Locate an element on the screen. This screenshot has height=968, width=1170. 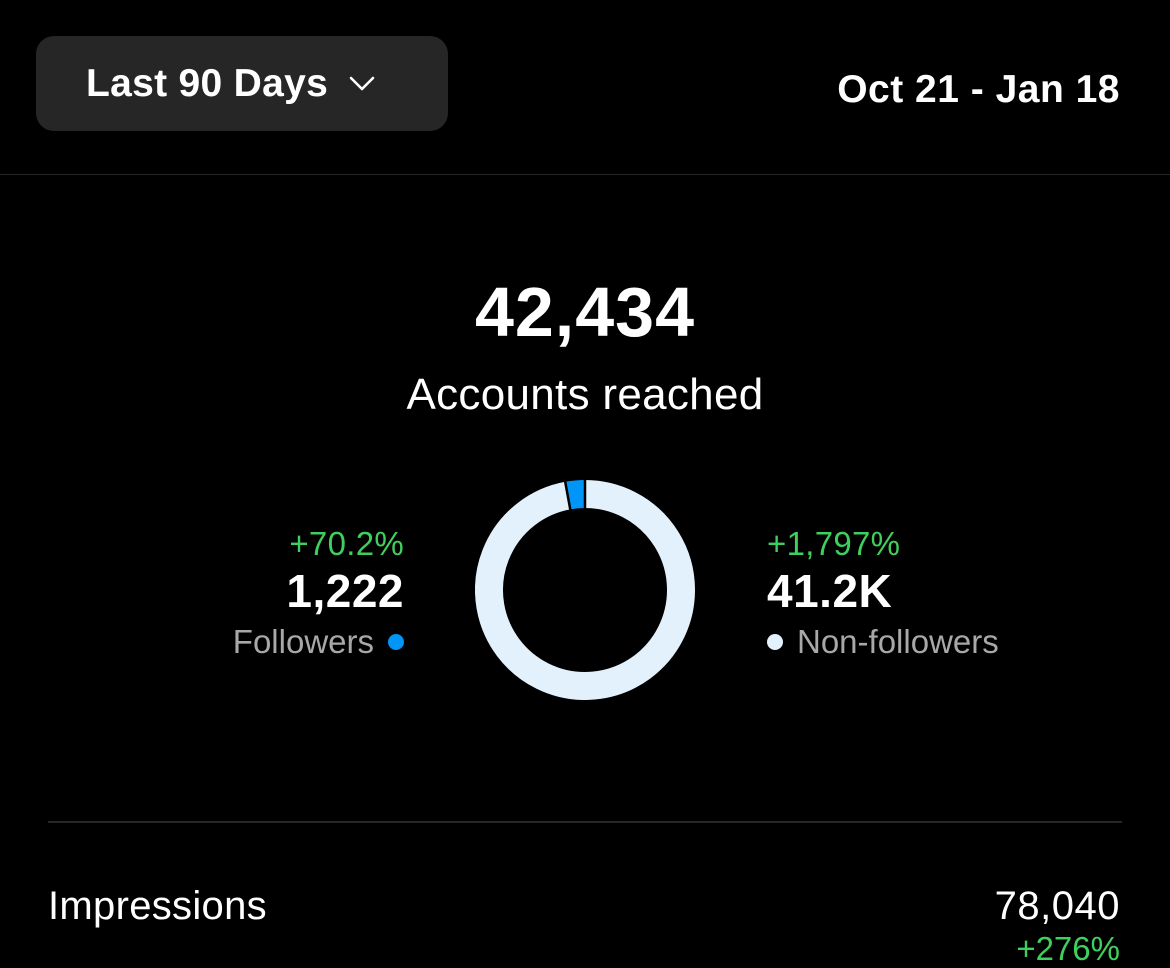
non-followers-legend: Non-followers is located at coordinates (883, 642).